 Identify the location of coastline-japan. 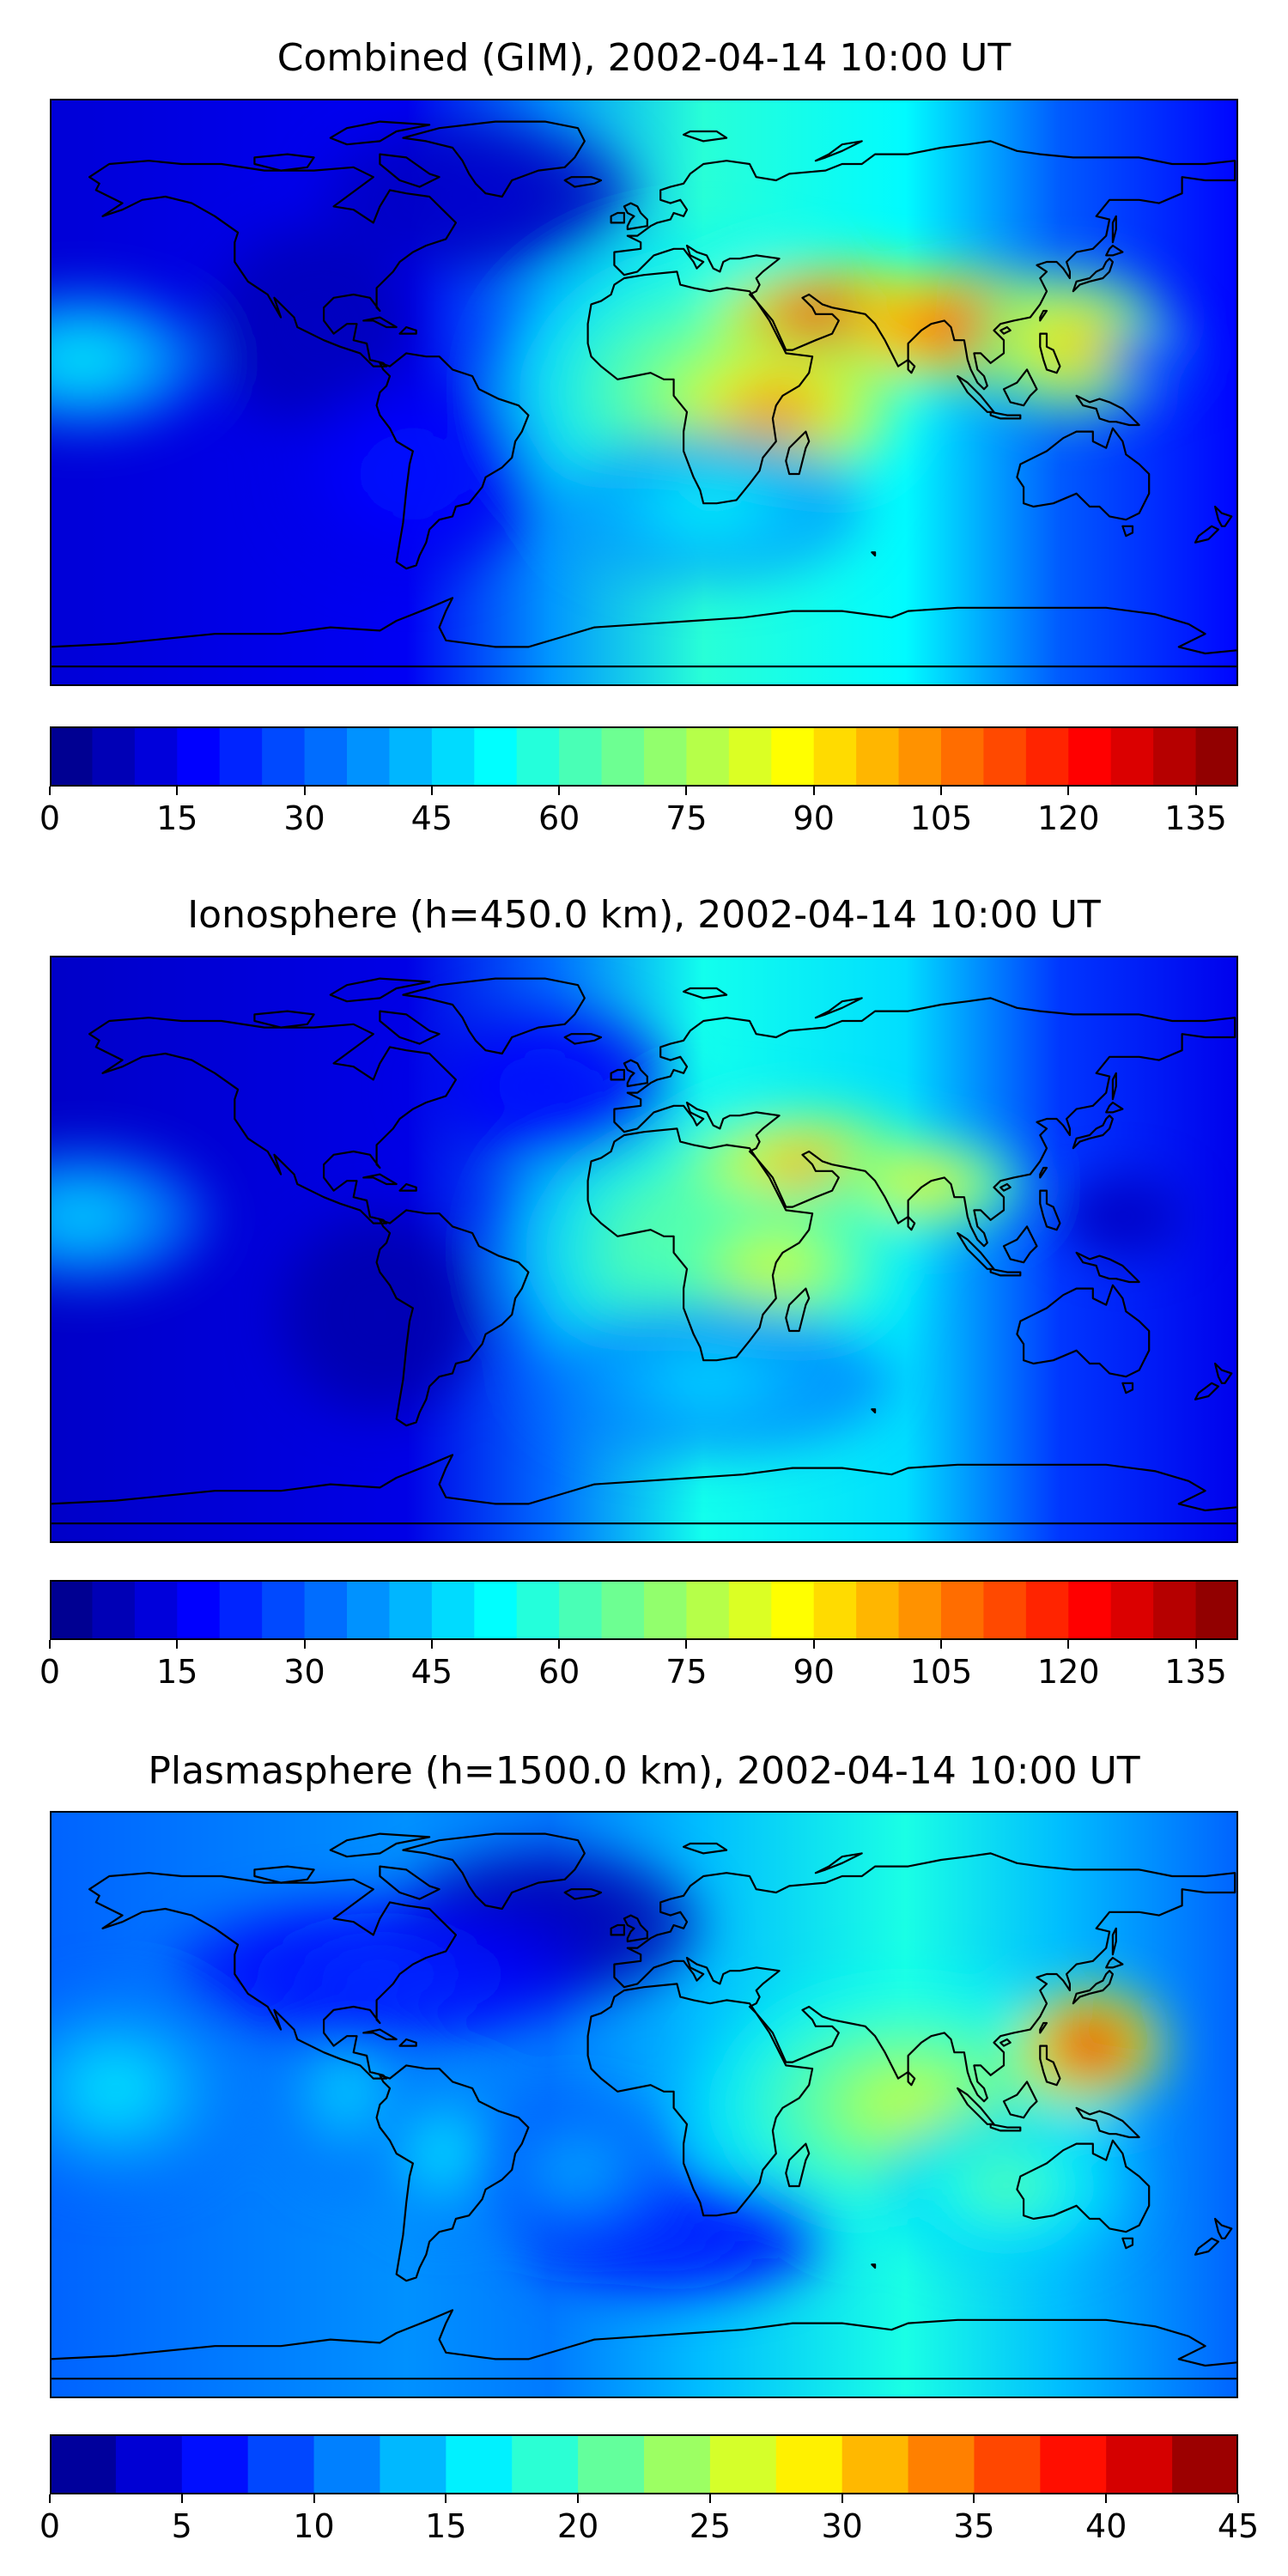
(1093, 275).